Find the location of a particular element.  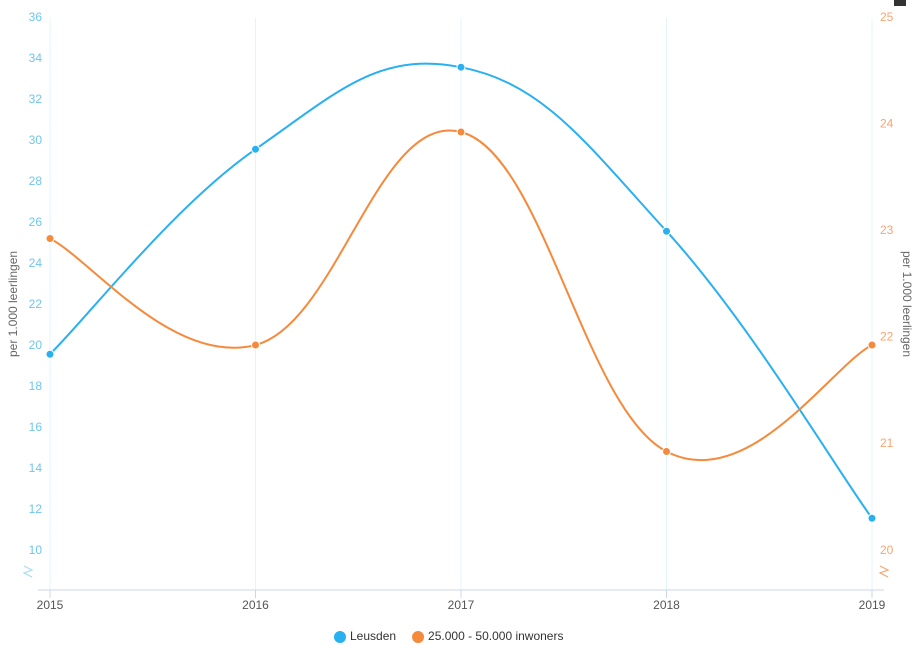

y-tick-label: 14 is located at coordinates (36, 468).